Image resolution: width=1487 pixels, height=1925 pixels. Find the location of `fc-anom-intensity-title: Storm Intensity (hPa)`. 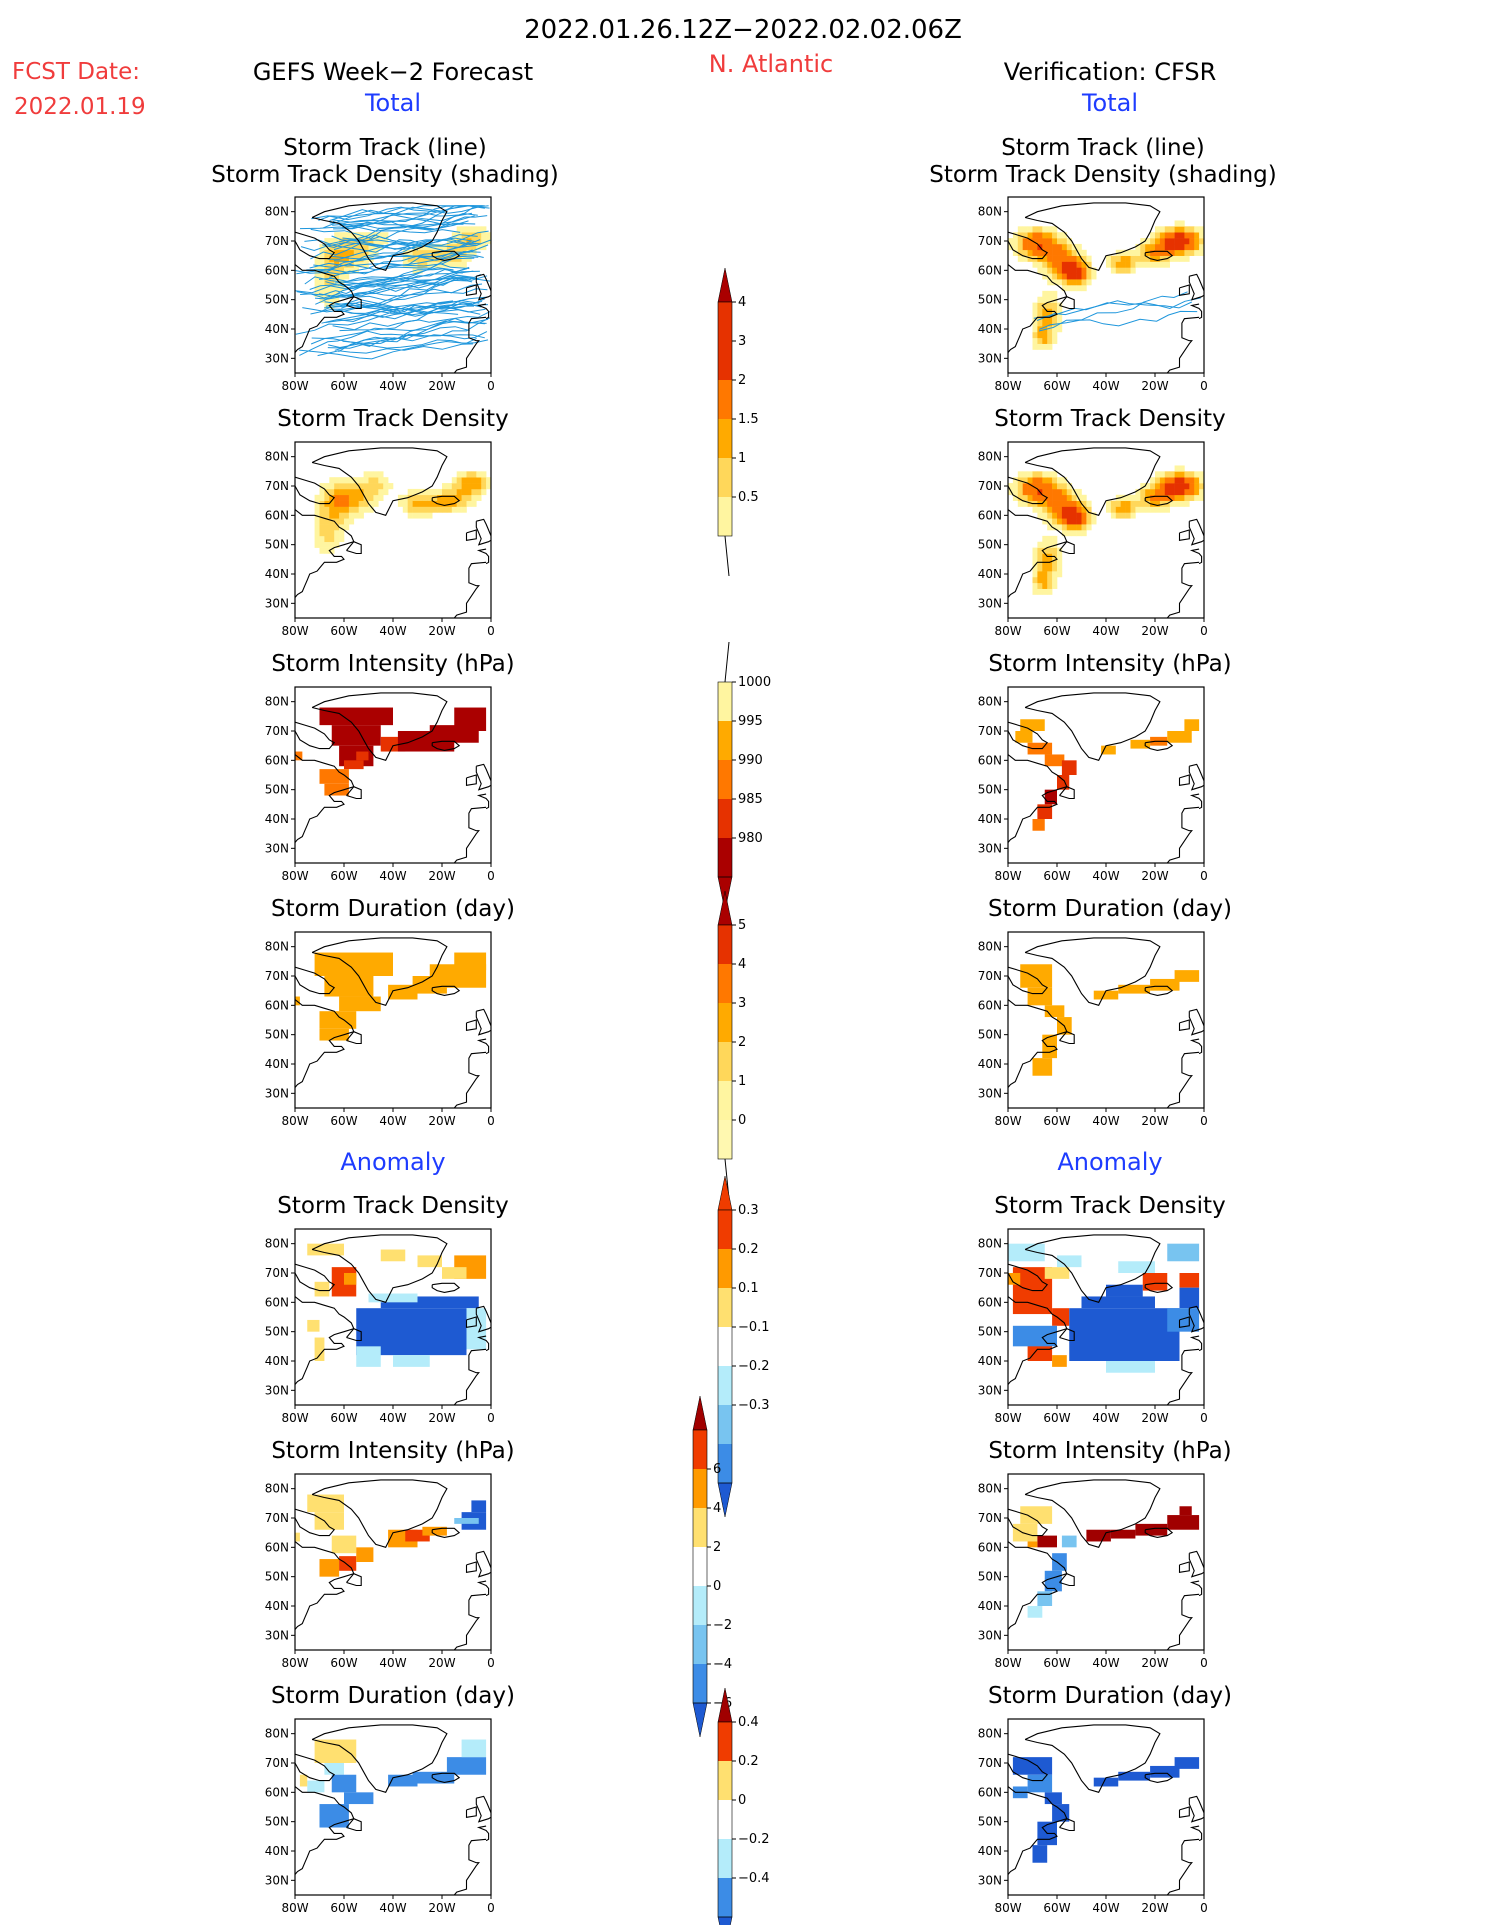

fc-anom-intensity-title: Storm Intensity (hPa) is located at coordinates (392, 1451).